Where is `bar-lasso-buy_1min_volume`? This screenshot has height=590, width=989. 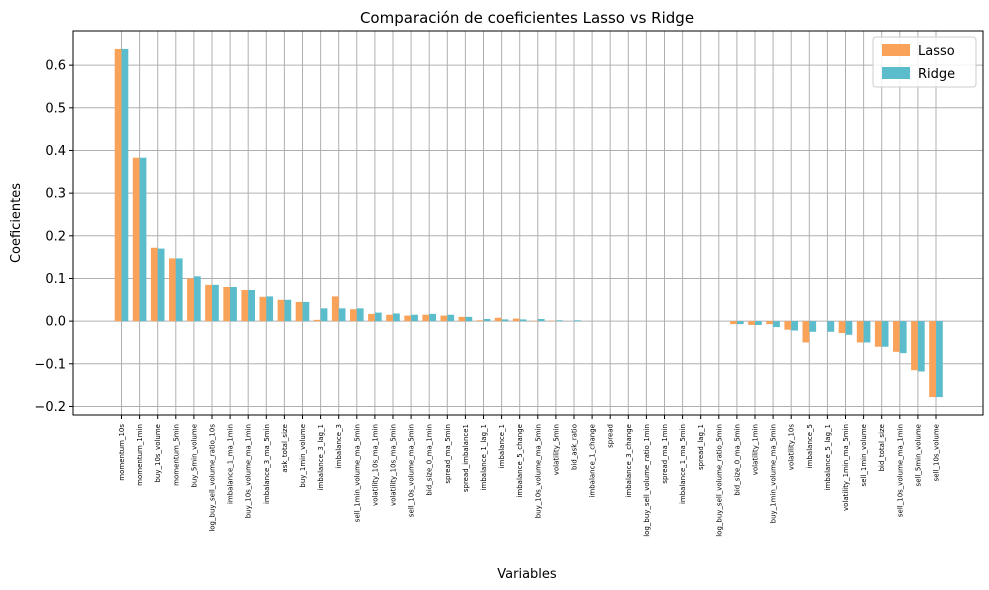
bar-lasso-buy_1min_volume is located at coordinates (299, 311).